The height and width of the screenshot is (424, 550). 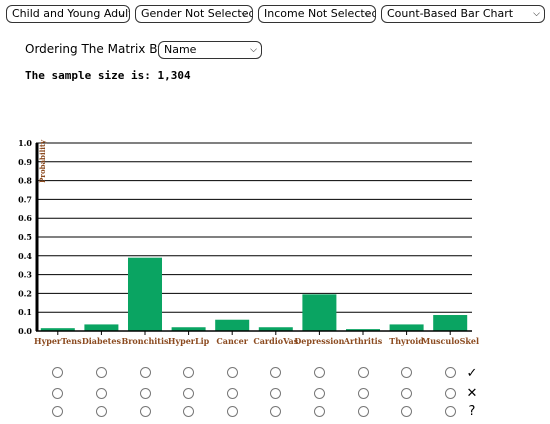 What do you see at coordinates (25, 237) in the screenshot?
I see `y-tick-label: 0.5` at bounding box center [25, 237].